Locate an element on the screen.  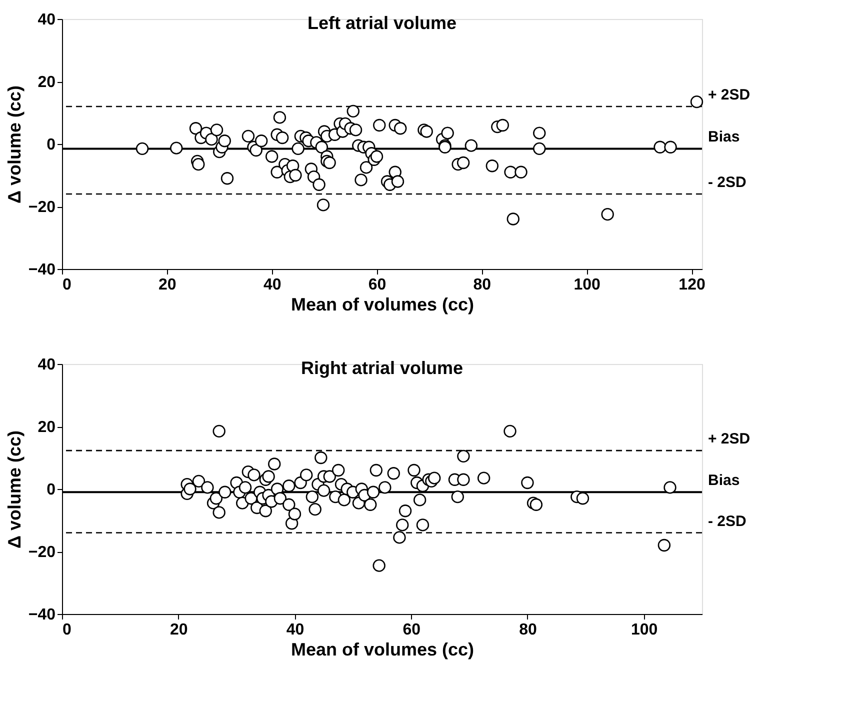
chart-title: Right atrial volume is located at coordinates (382, 368).